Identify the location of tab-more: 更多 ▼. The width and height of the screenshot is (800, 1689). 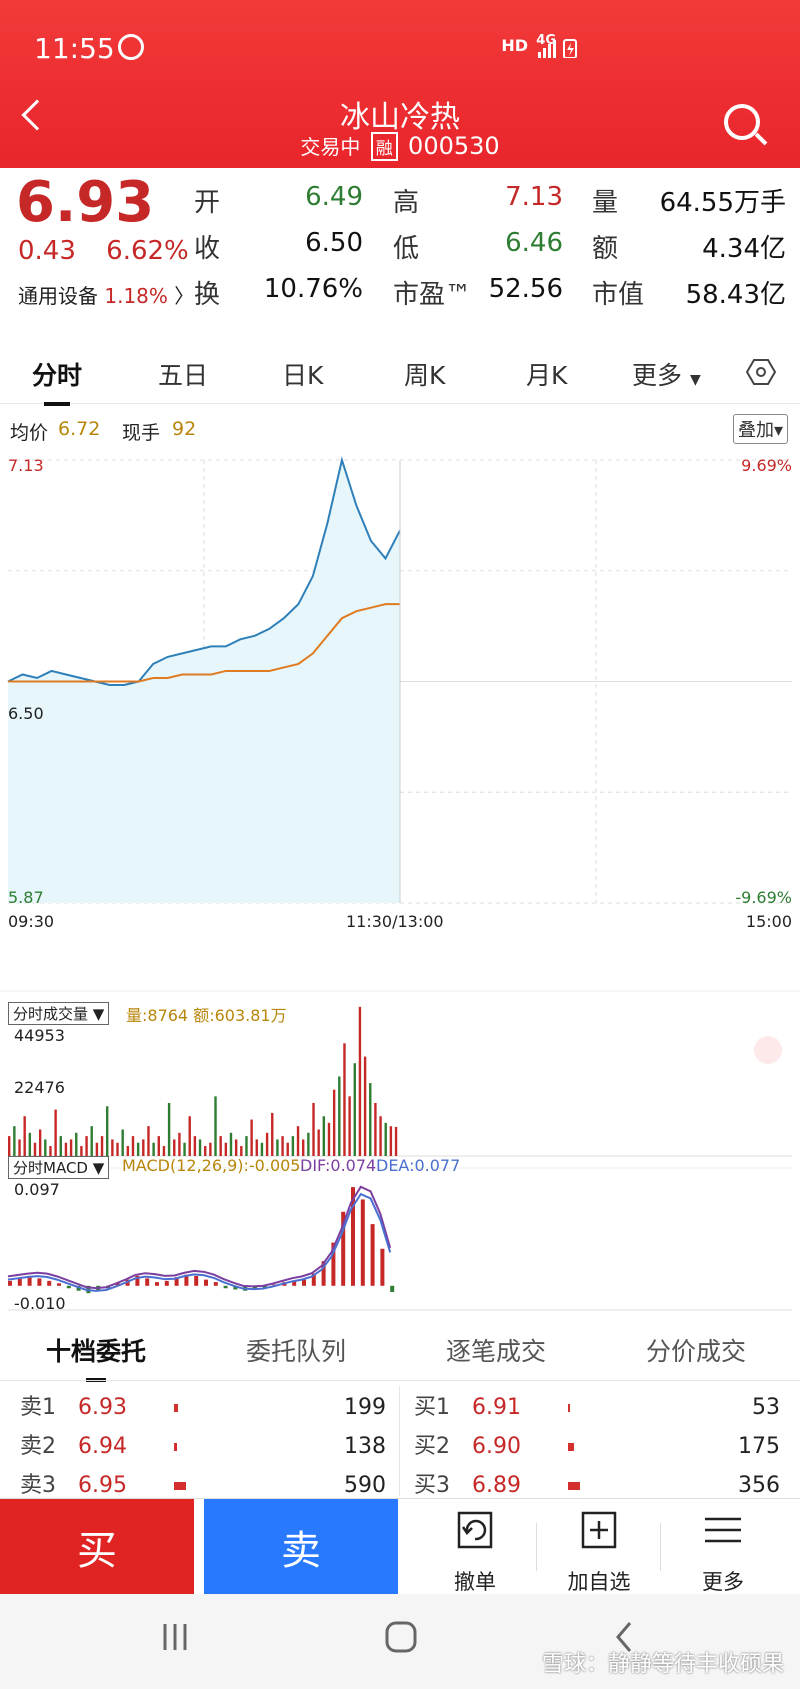
(666, 374).